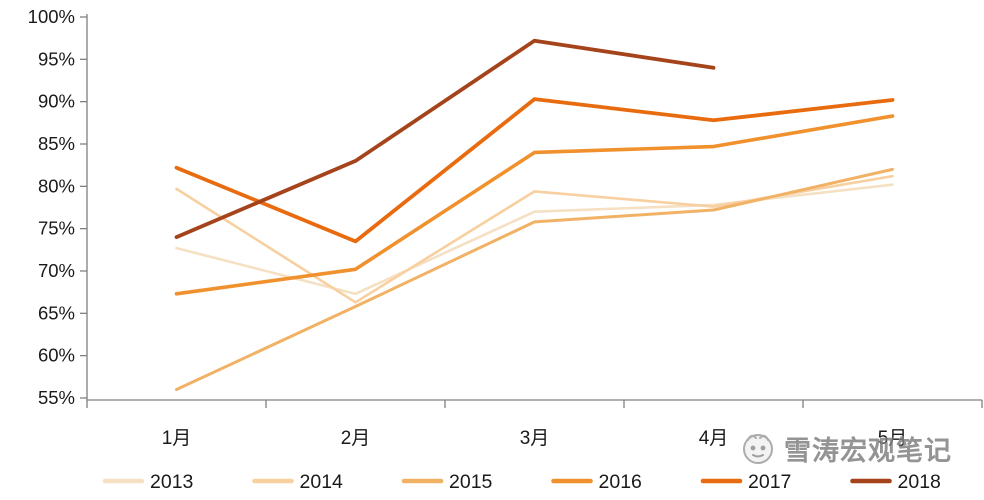  What do you see at coordinates (322, 482) in the screenshot?
I see `legend-label-2014: 2014` at bounding box center [322, 482].